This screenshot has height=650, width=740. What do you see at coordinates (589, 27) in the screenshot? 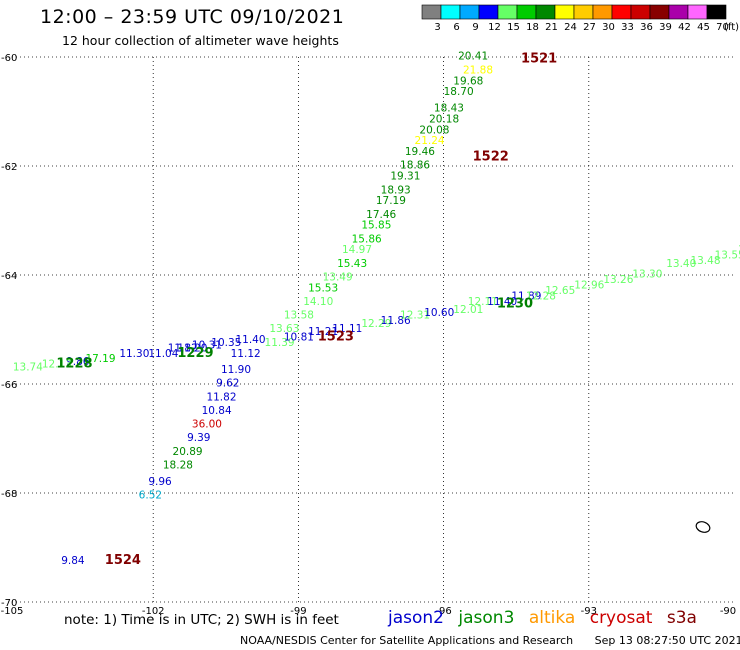
I see `legend-label-27: 27` at bounding box center [589, 27].